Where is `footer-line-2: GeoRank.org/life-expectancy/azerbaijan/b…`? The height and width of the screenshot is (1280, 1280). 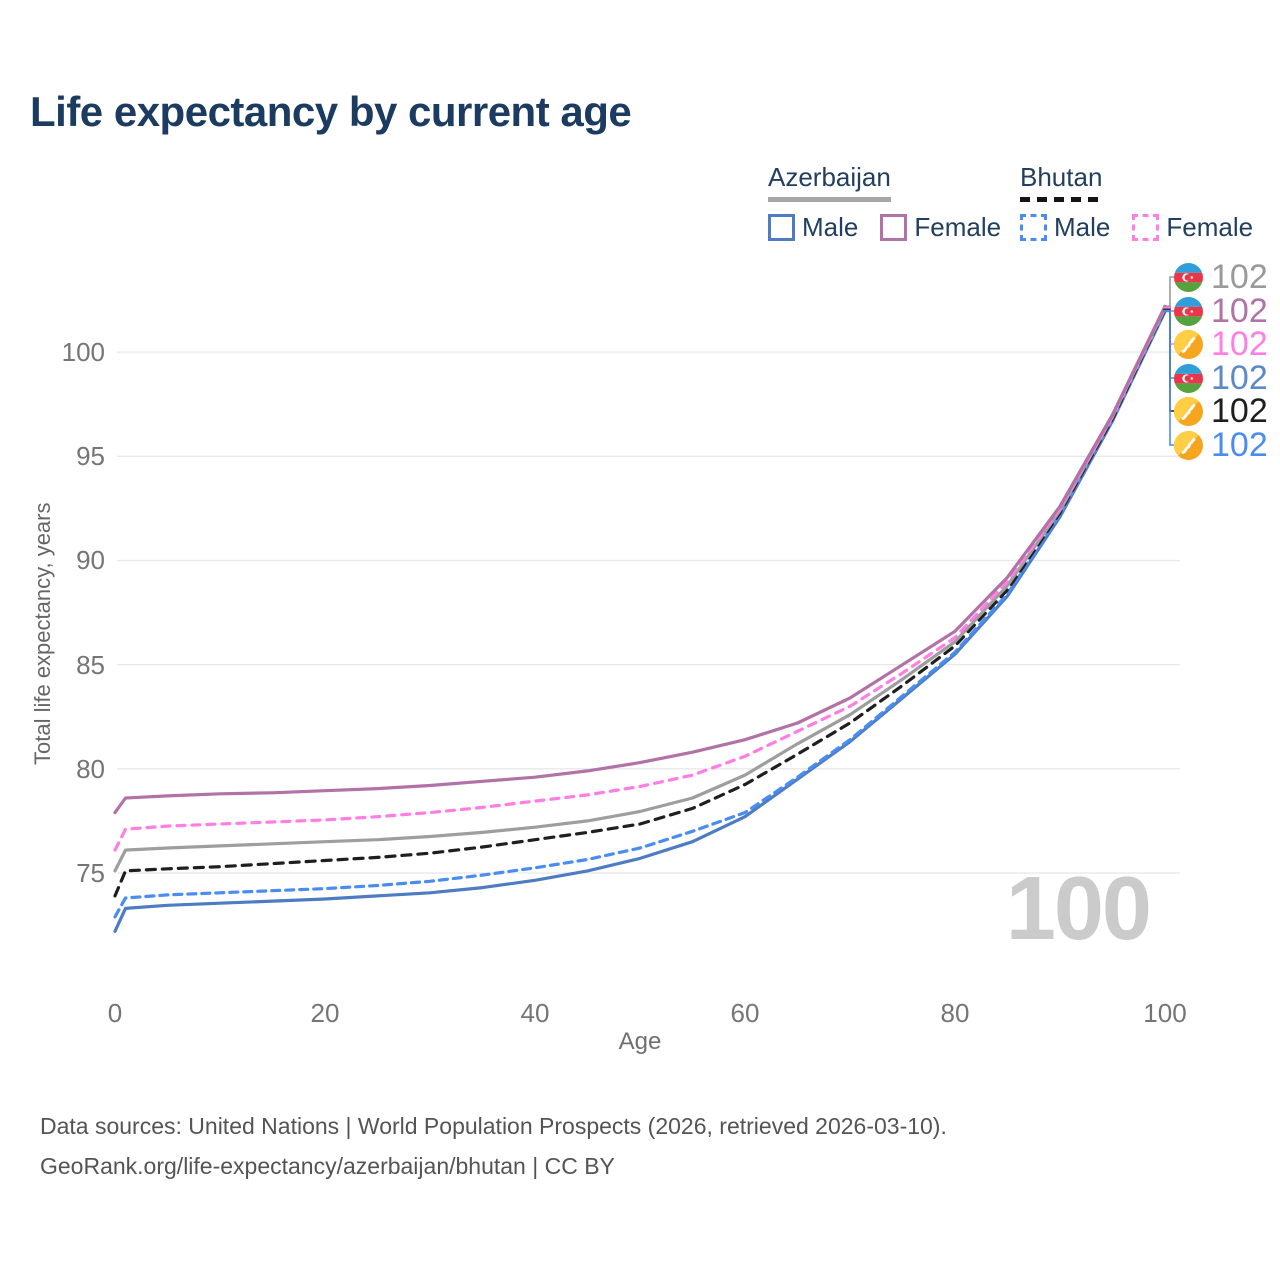 footer-line-2: GeoRank.org/life-expectancy/azerbaijan/b… is located at coordinates (327, 1166).